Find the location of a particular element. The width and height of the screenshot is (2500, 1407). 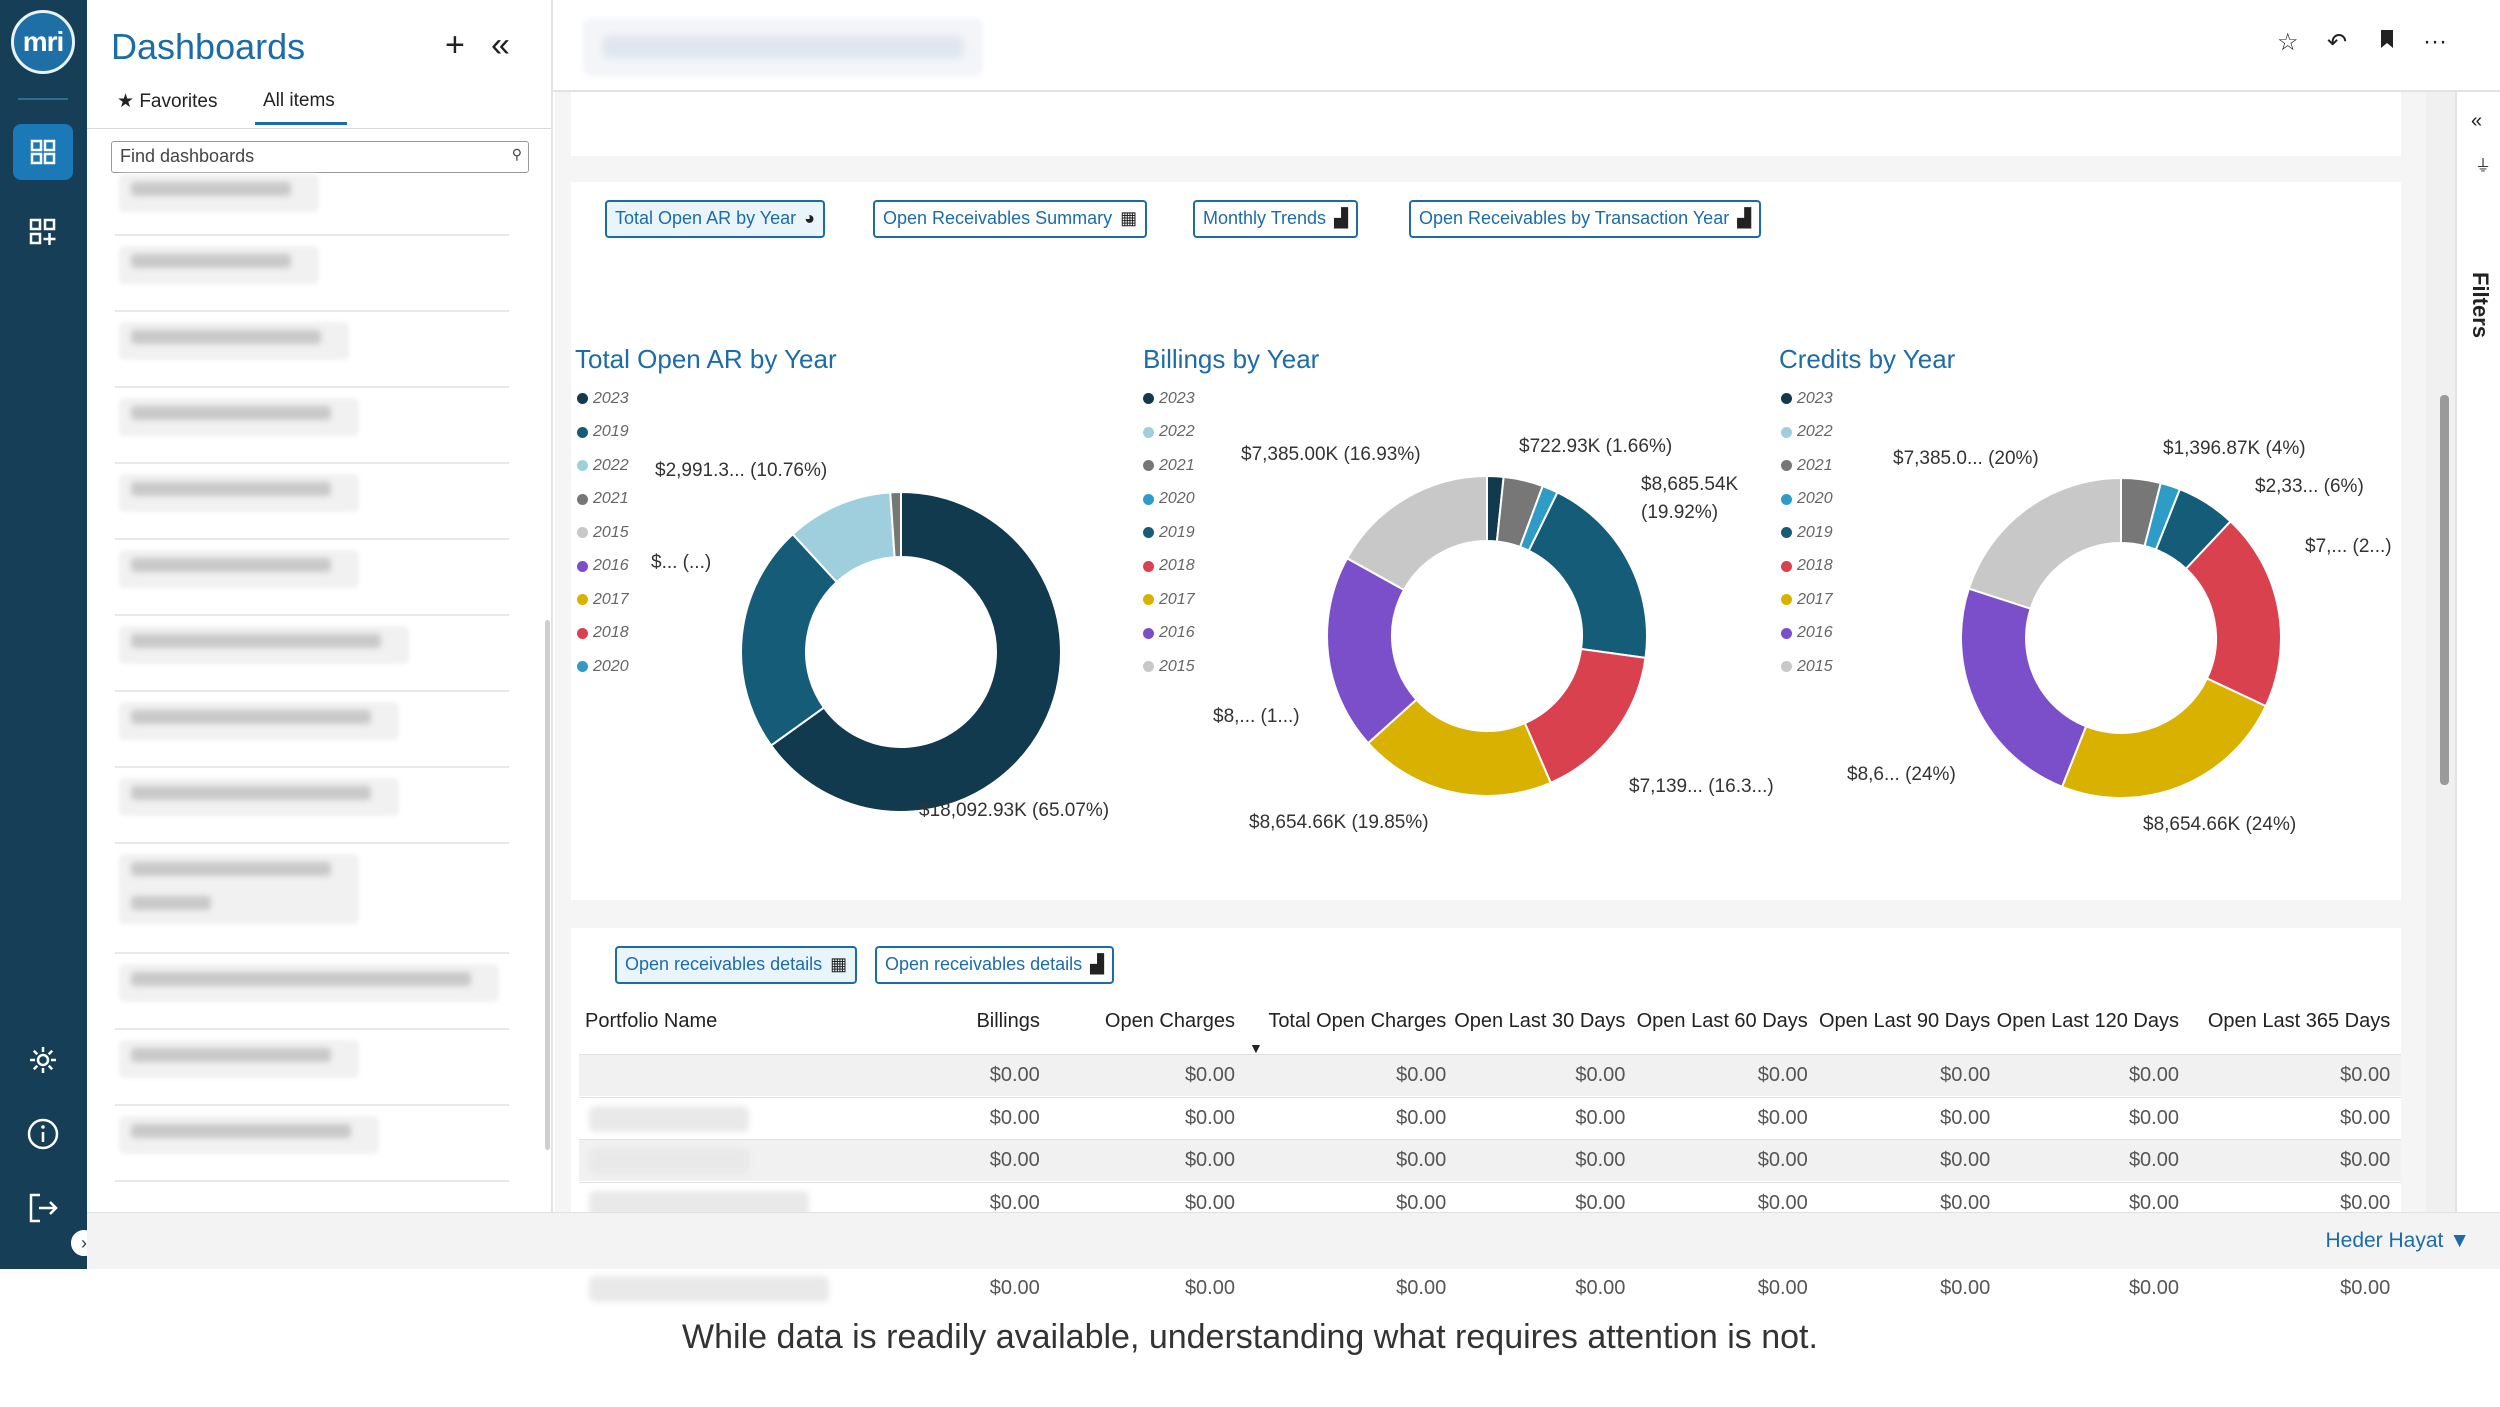

sort-desc-icon: ▼ is located at coordinates (1256, 1048).